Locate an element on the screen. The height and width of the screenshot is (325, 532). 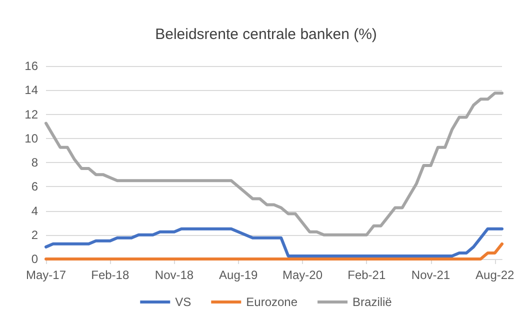
x-tick-label: Nov-18 is located at coordinates (174, 275).